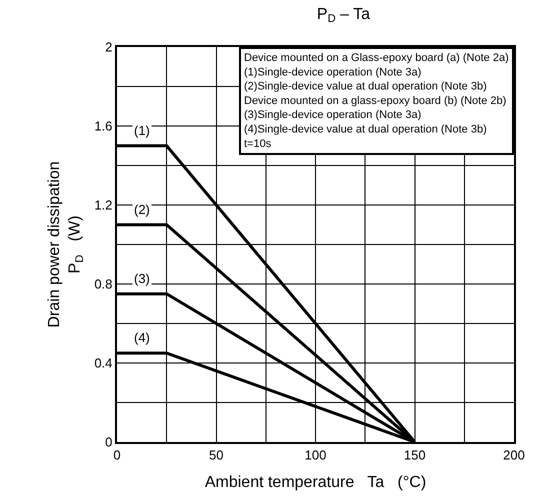  What do you see at coordinates (258, 144) in the screenshot?
I see `annotation: t=10s` at bounding box center [258, 144].